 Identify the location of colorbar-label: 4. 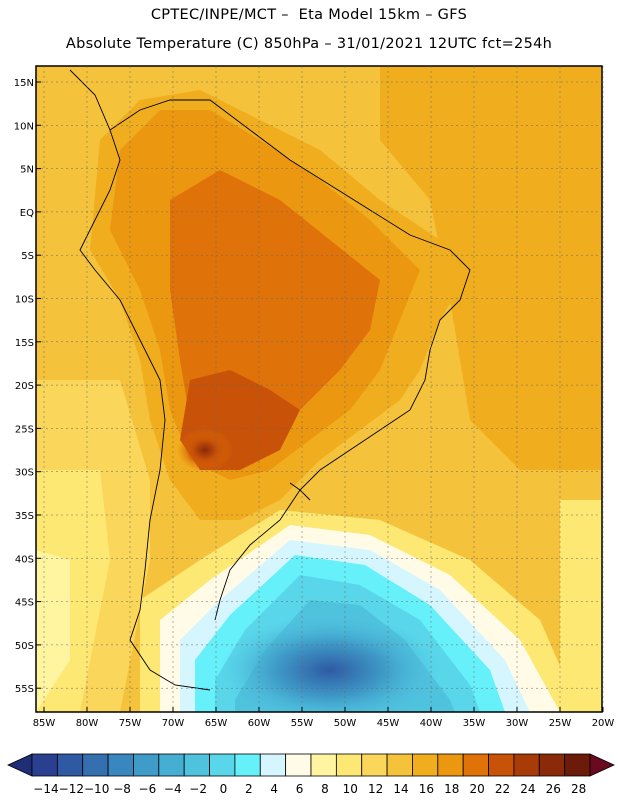
(274, 789).